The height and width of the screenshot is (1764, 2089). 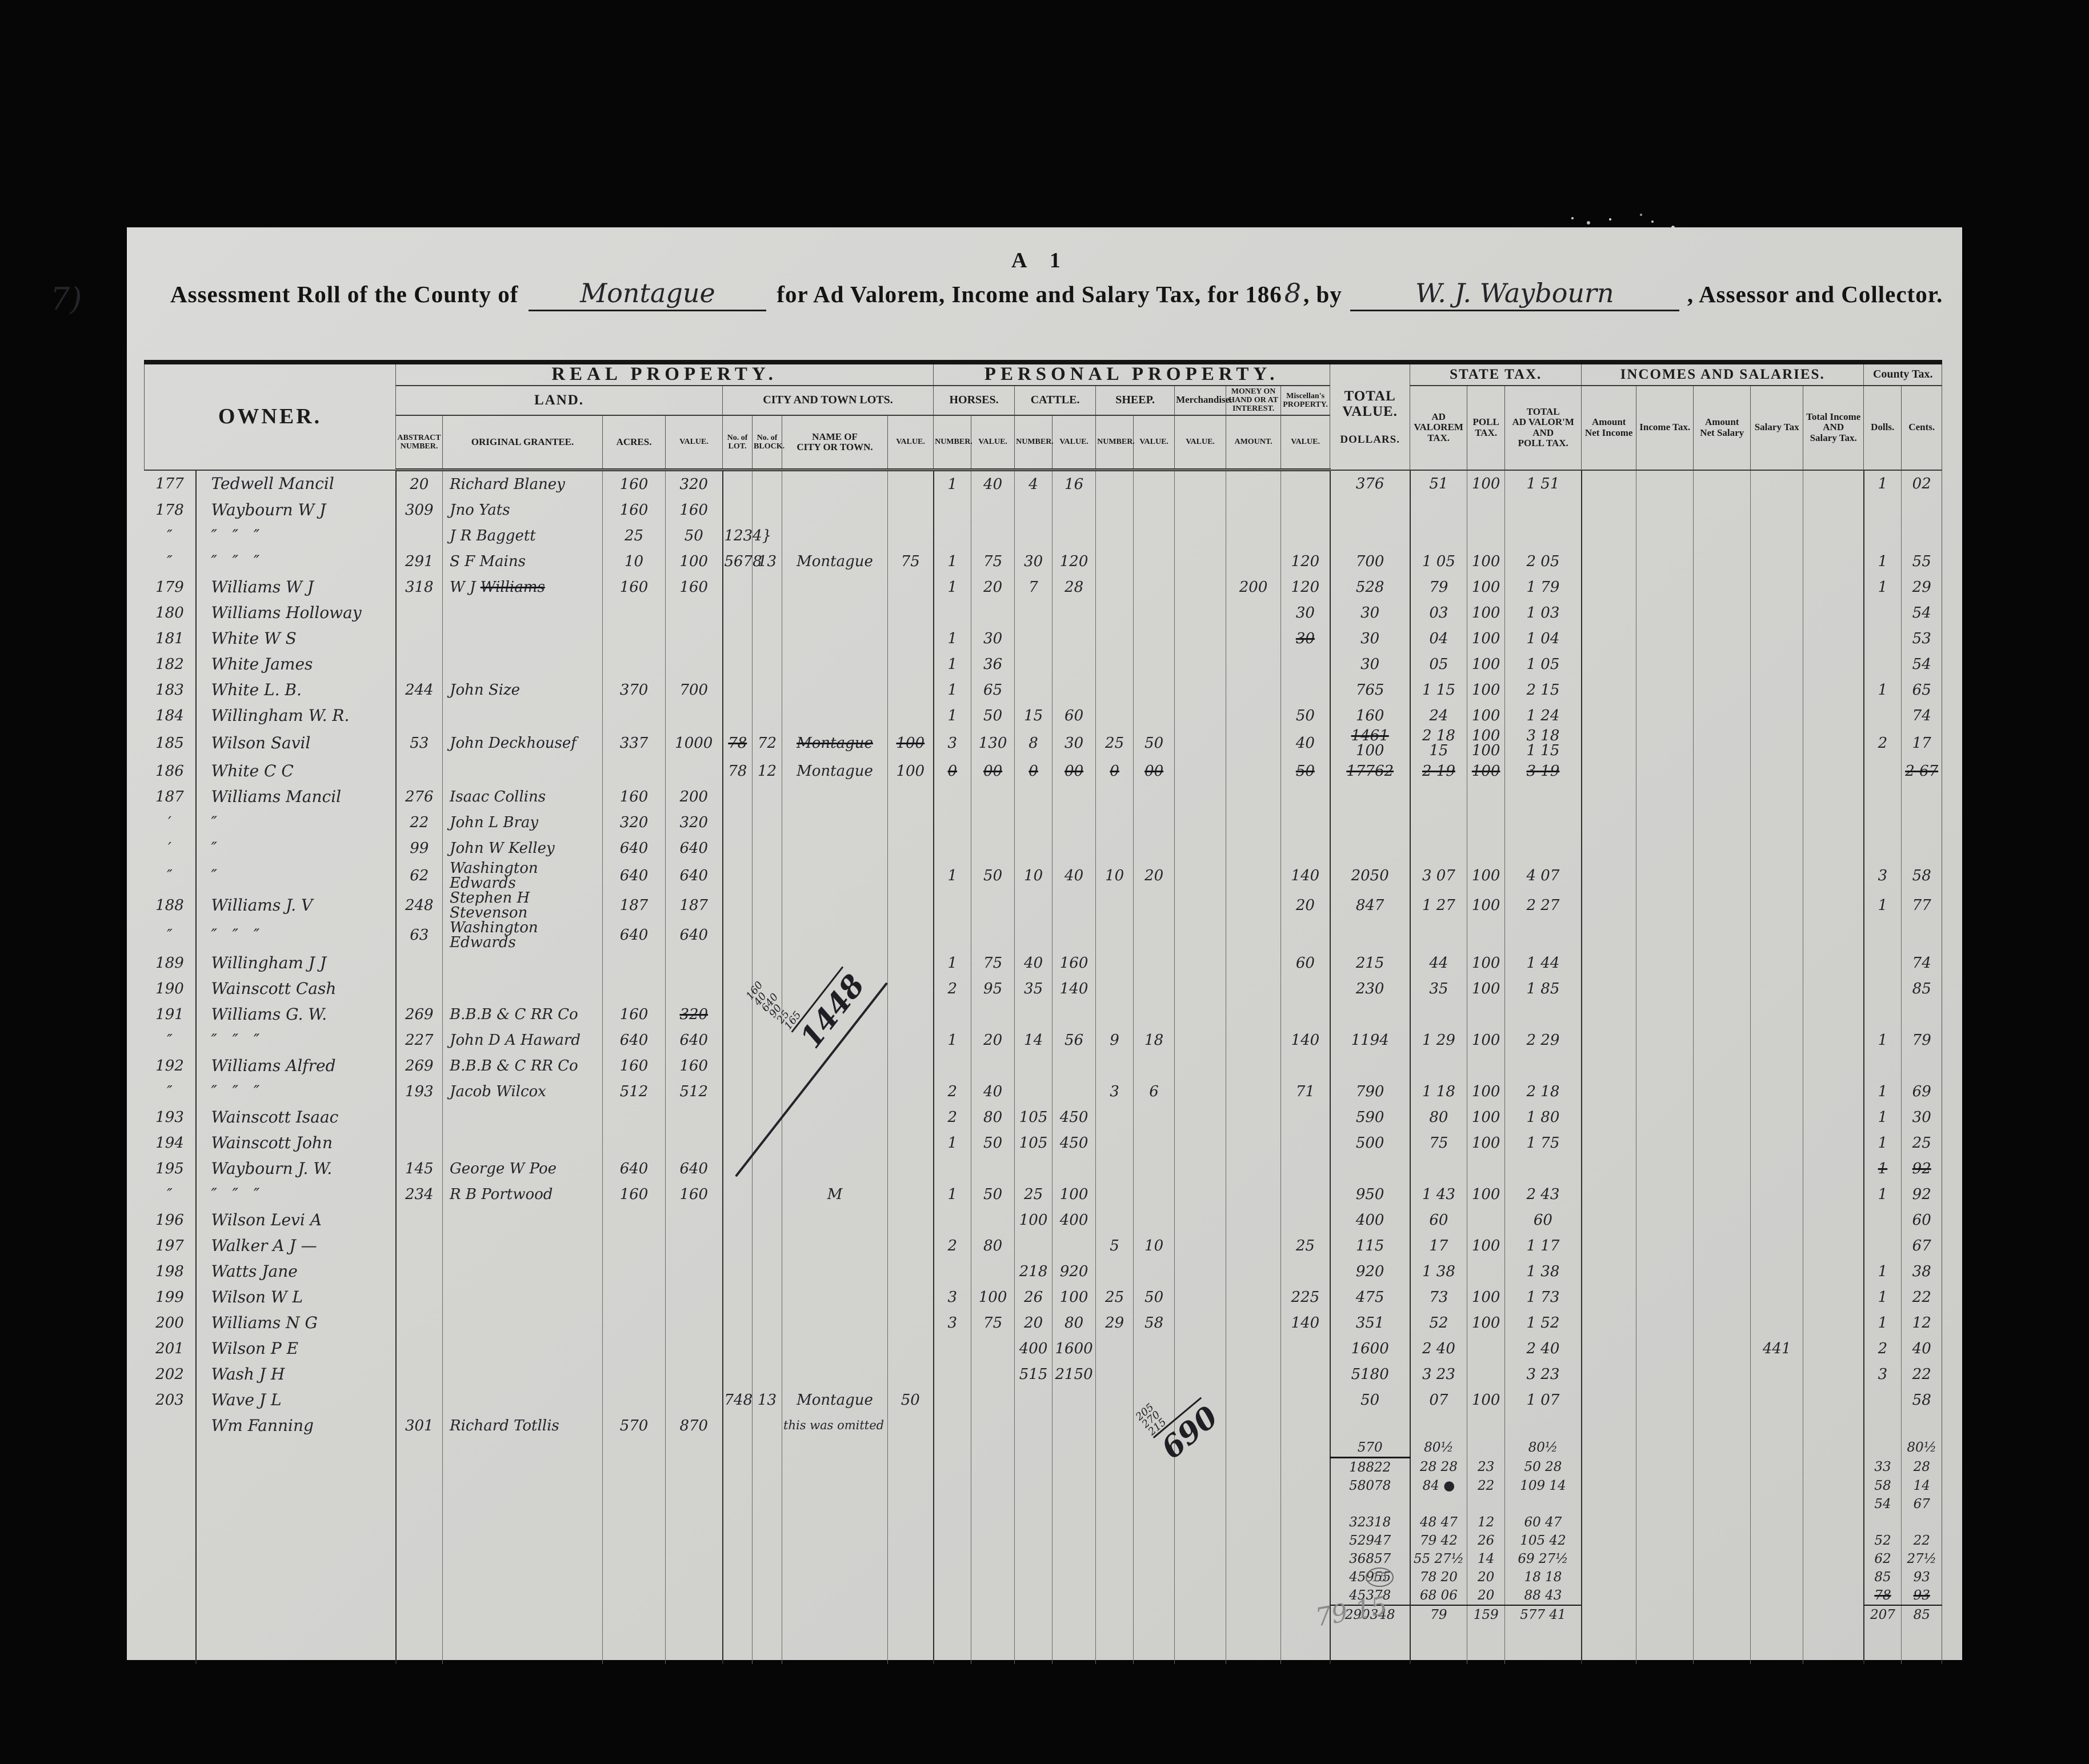 I want to click on col-owner: OWNER., so click(x=269, y=417).